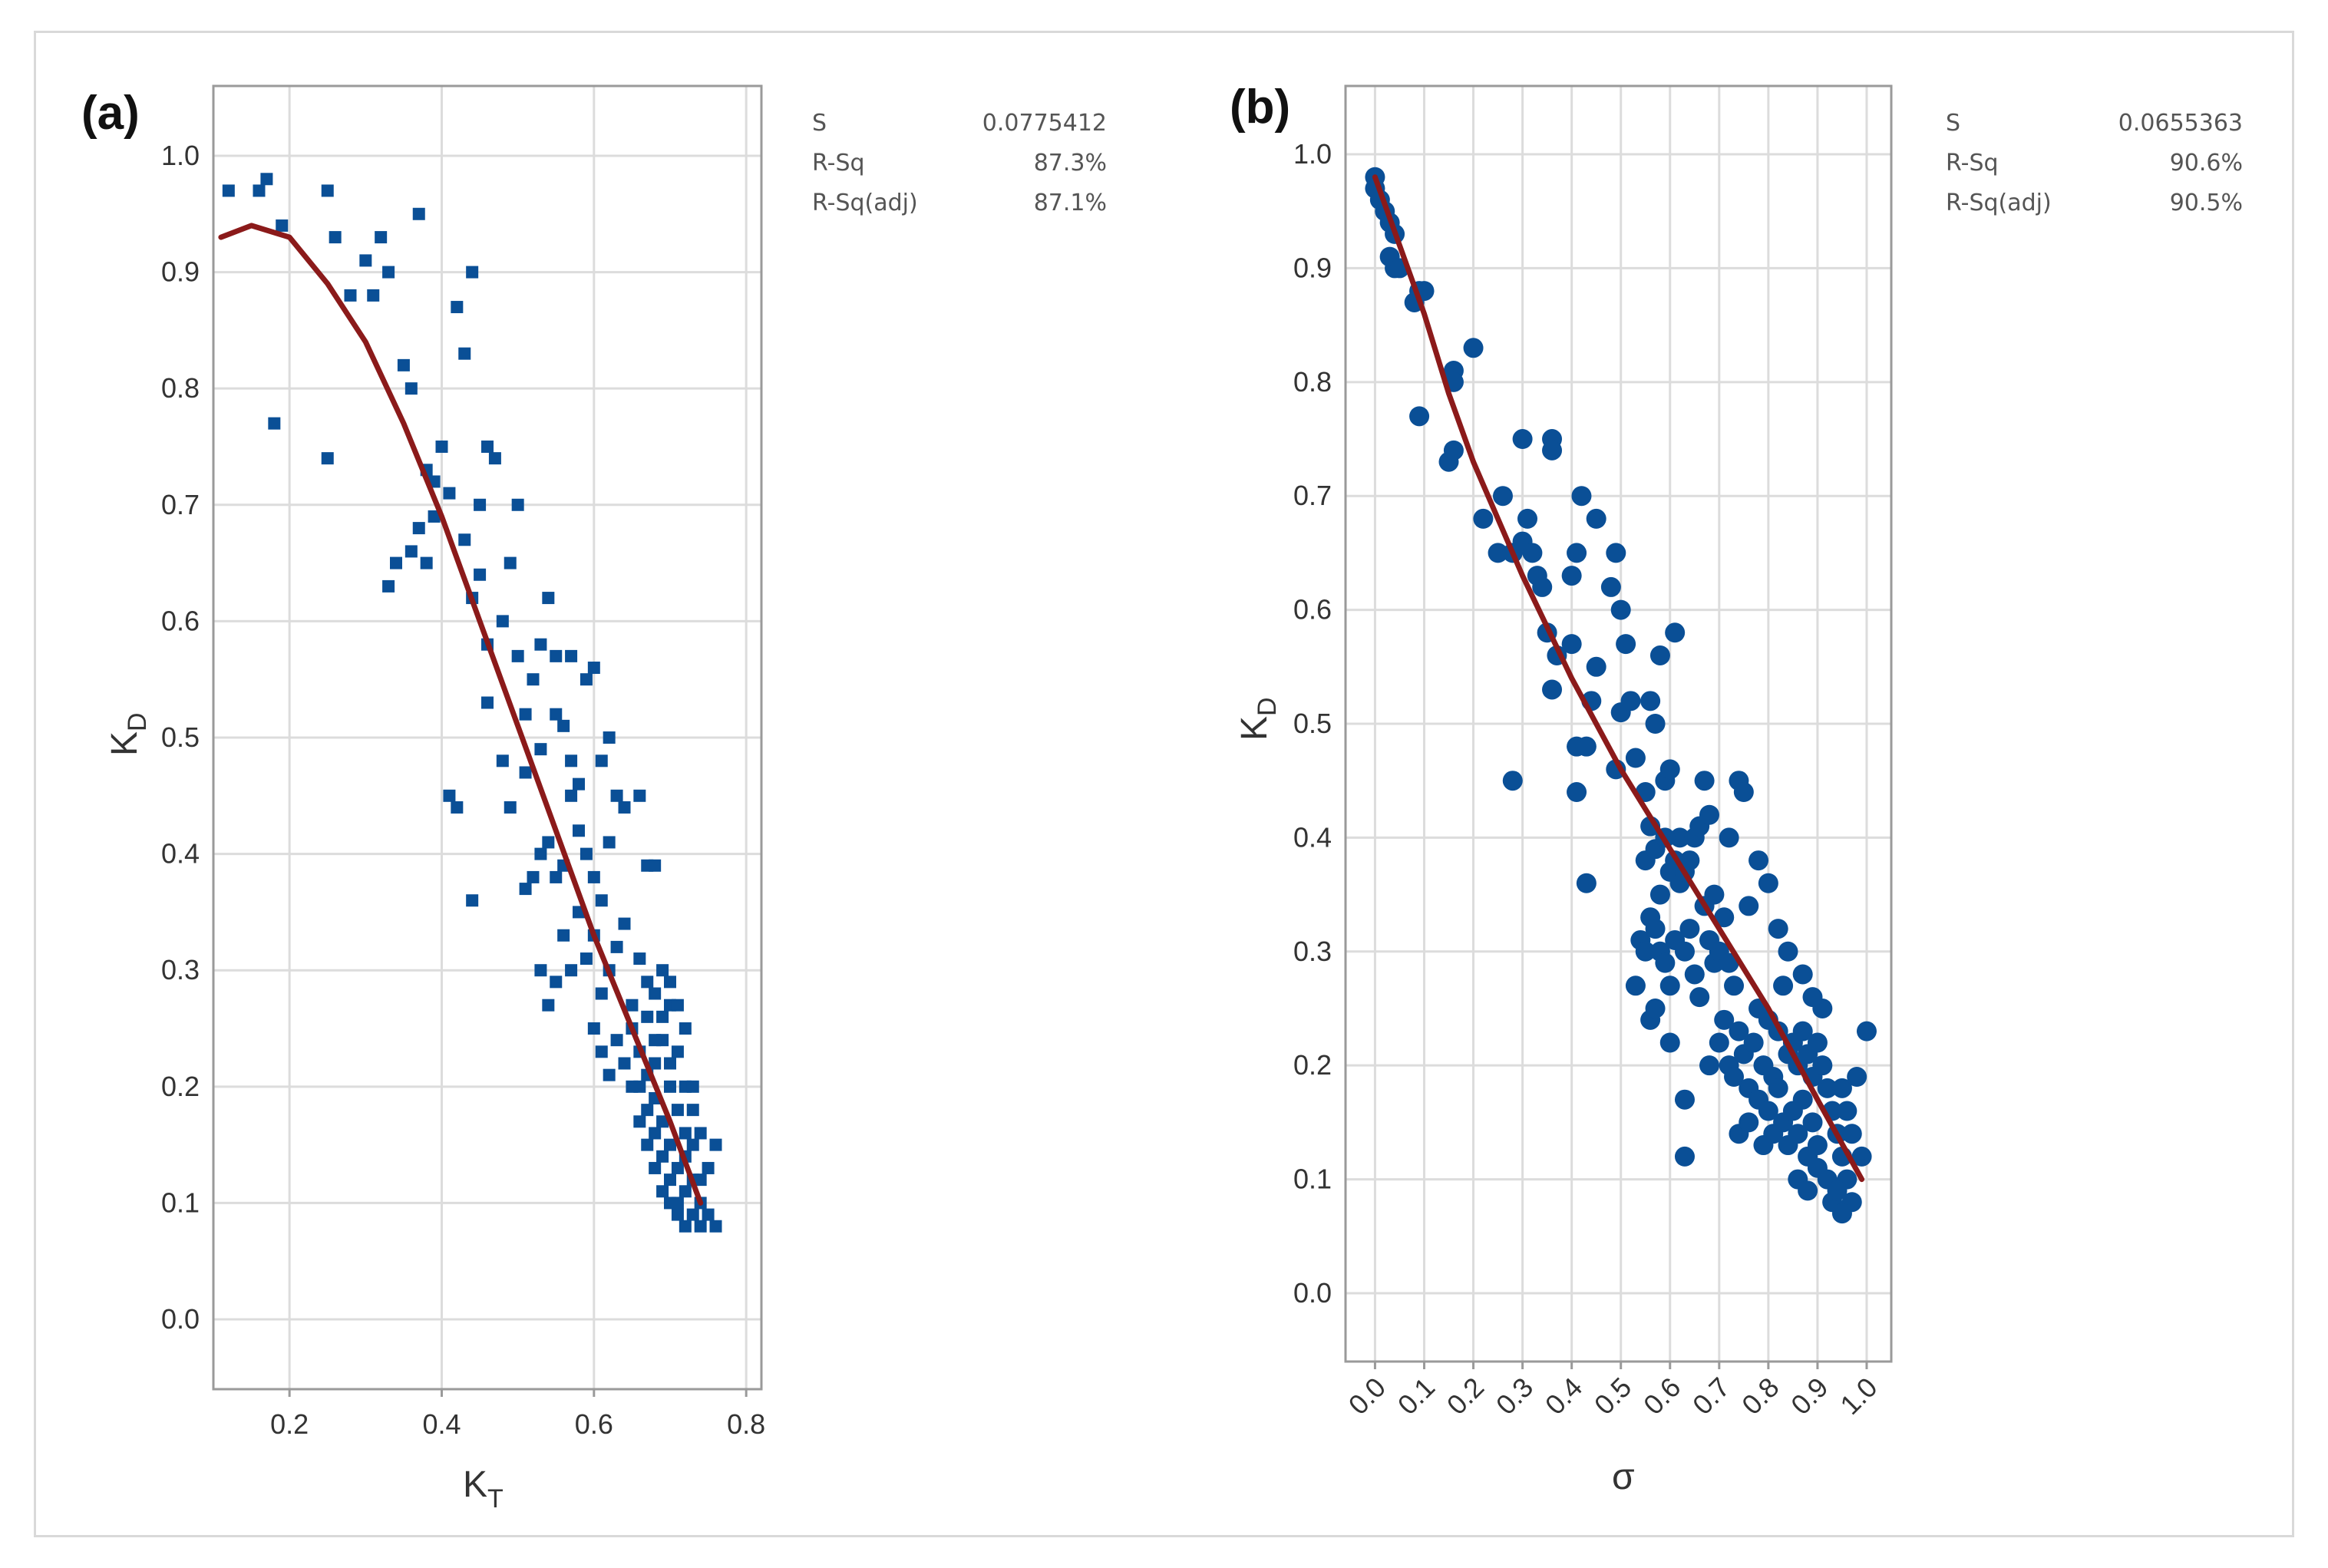  I want to click on panel-b-y-tick-label: 1.0, so click(1312, 154).